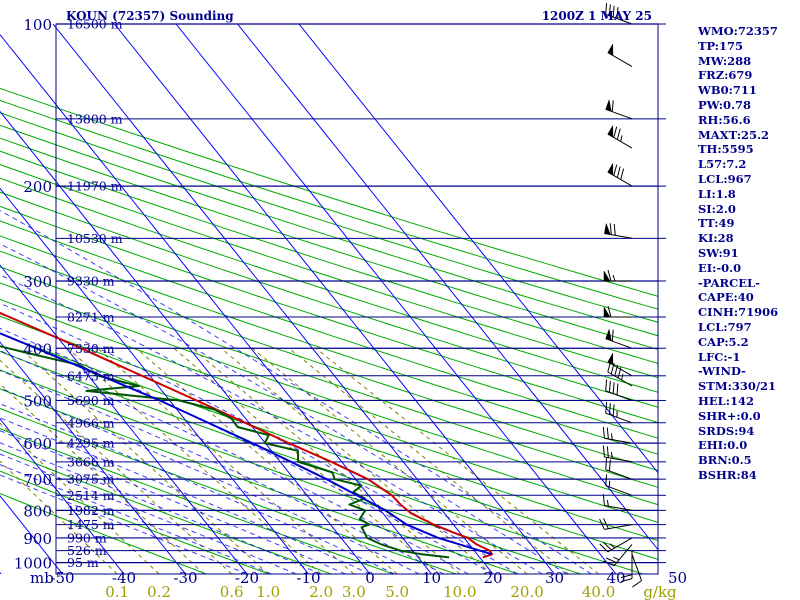 Image resolution: width=800 pixels, height=600 pixels. What do you see at coordinates (95, 186) in the screenshot?
I see `height-label: 11970 m` at bounding box center [95, 186].